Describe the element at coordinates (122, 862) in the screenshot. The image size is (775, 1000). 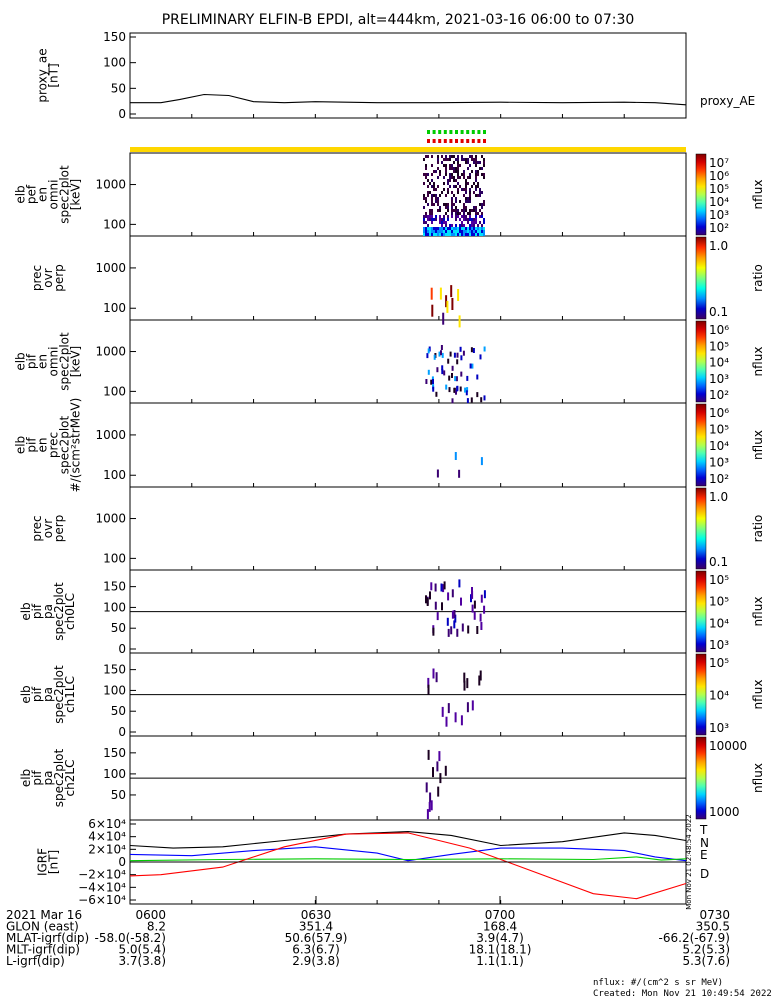
I see `y-tick-label: 0` at that location.